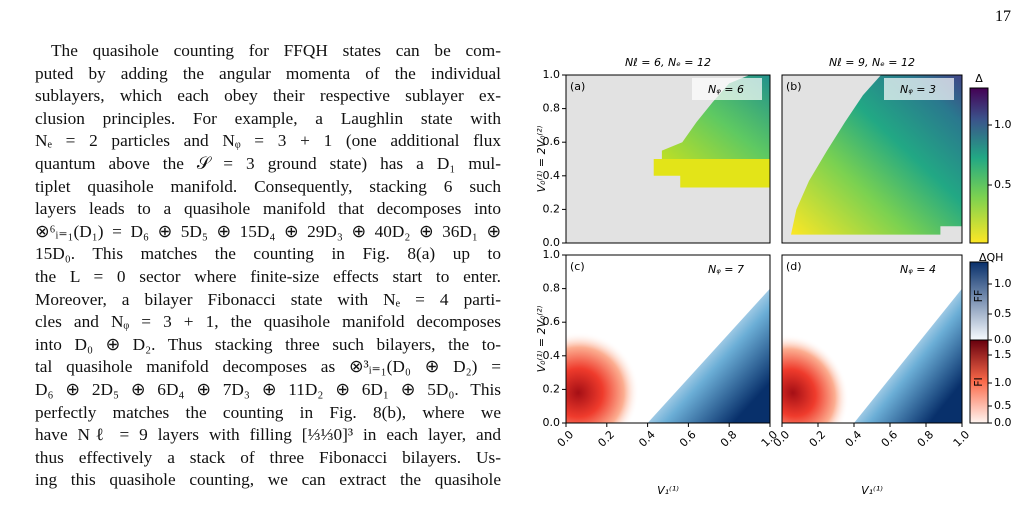  I want to click on panel-annotation: Nᵩ = 3, so click(918, 89).